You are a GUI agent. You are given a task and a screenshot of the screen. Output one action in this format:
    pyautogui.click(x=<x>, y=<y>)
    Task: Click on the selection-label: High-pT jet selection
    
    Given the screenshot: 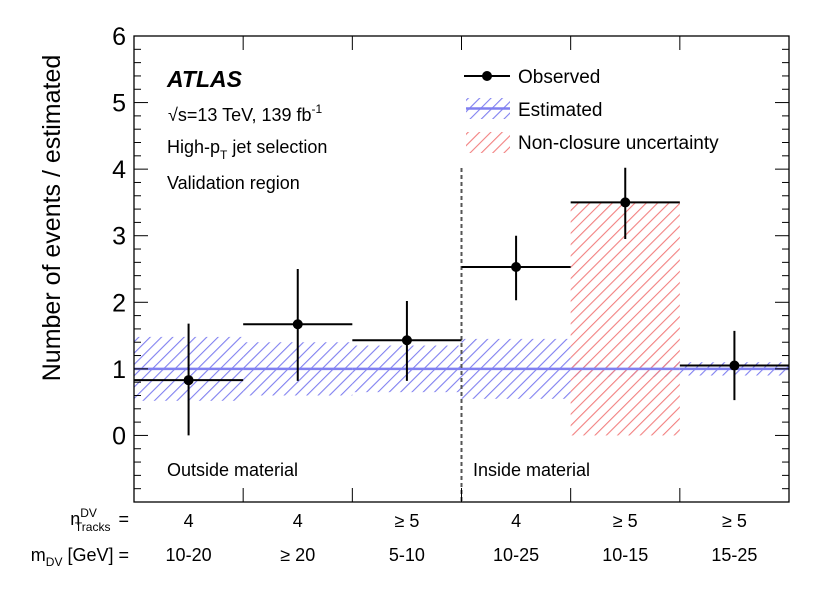 What is the action you would take?
    pyautogui.click(x=247, y=149)
    